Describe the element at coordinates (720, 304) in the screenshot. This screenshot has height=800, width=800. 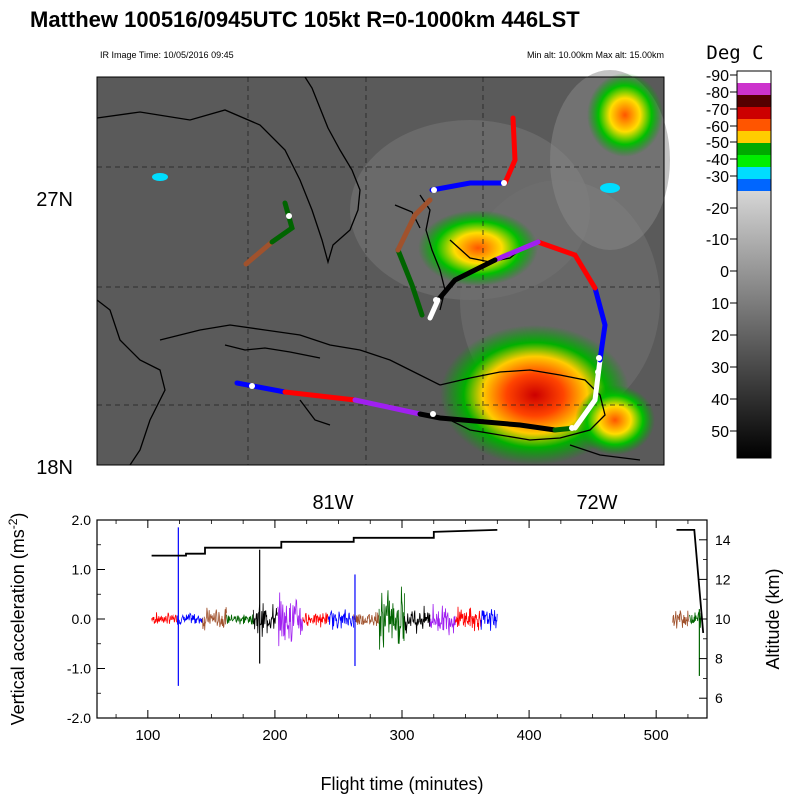
I see `colorbar-tick-label: 10` at that location.